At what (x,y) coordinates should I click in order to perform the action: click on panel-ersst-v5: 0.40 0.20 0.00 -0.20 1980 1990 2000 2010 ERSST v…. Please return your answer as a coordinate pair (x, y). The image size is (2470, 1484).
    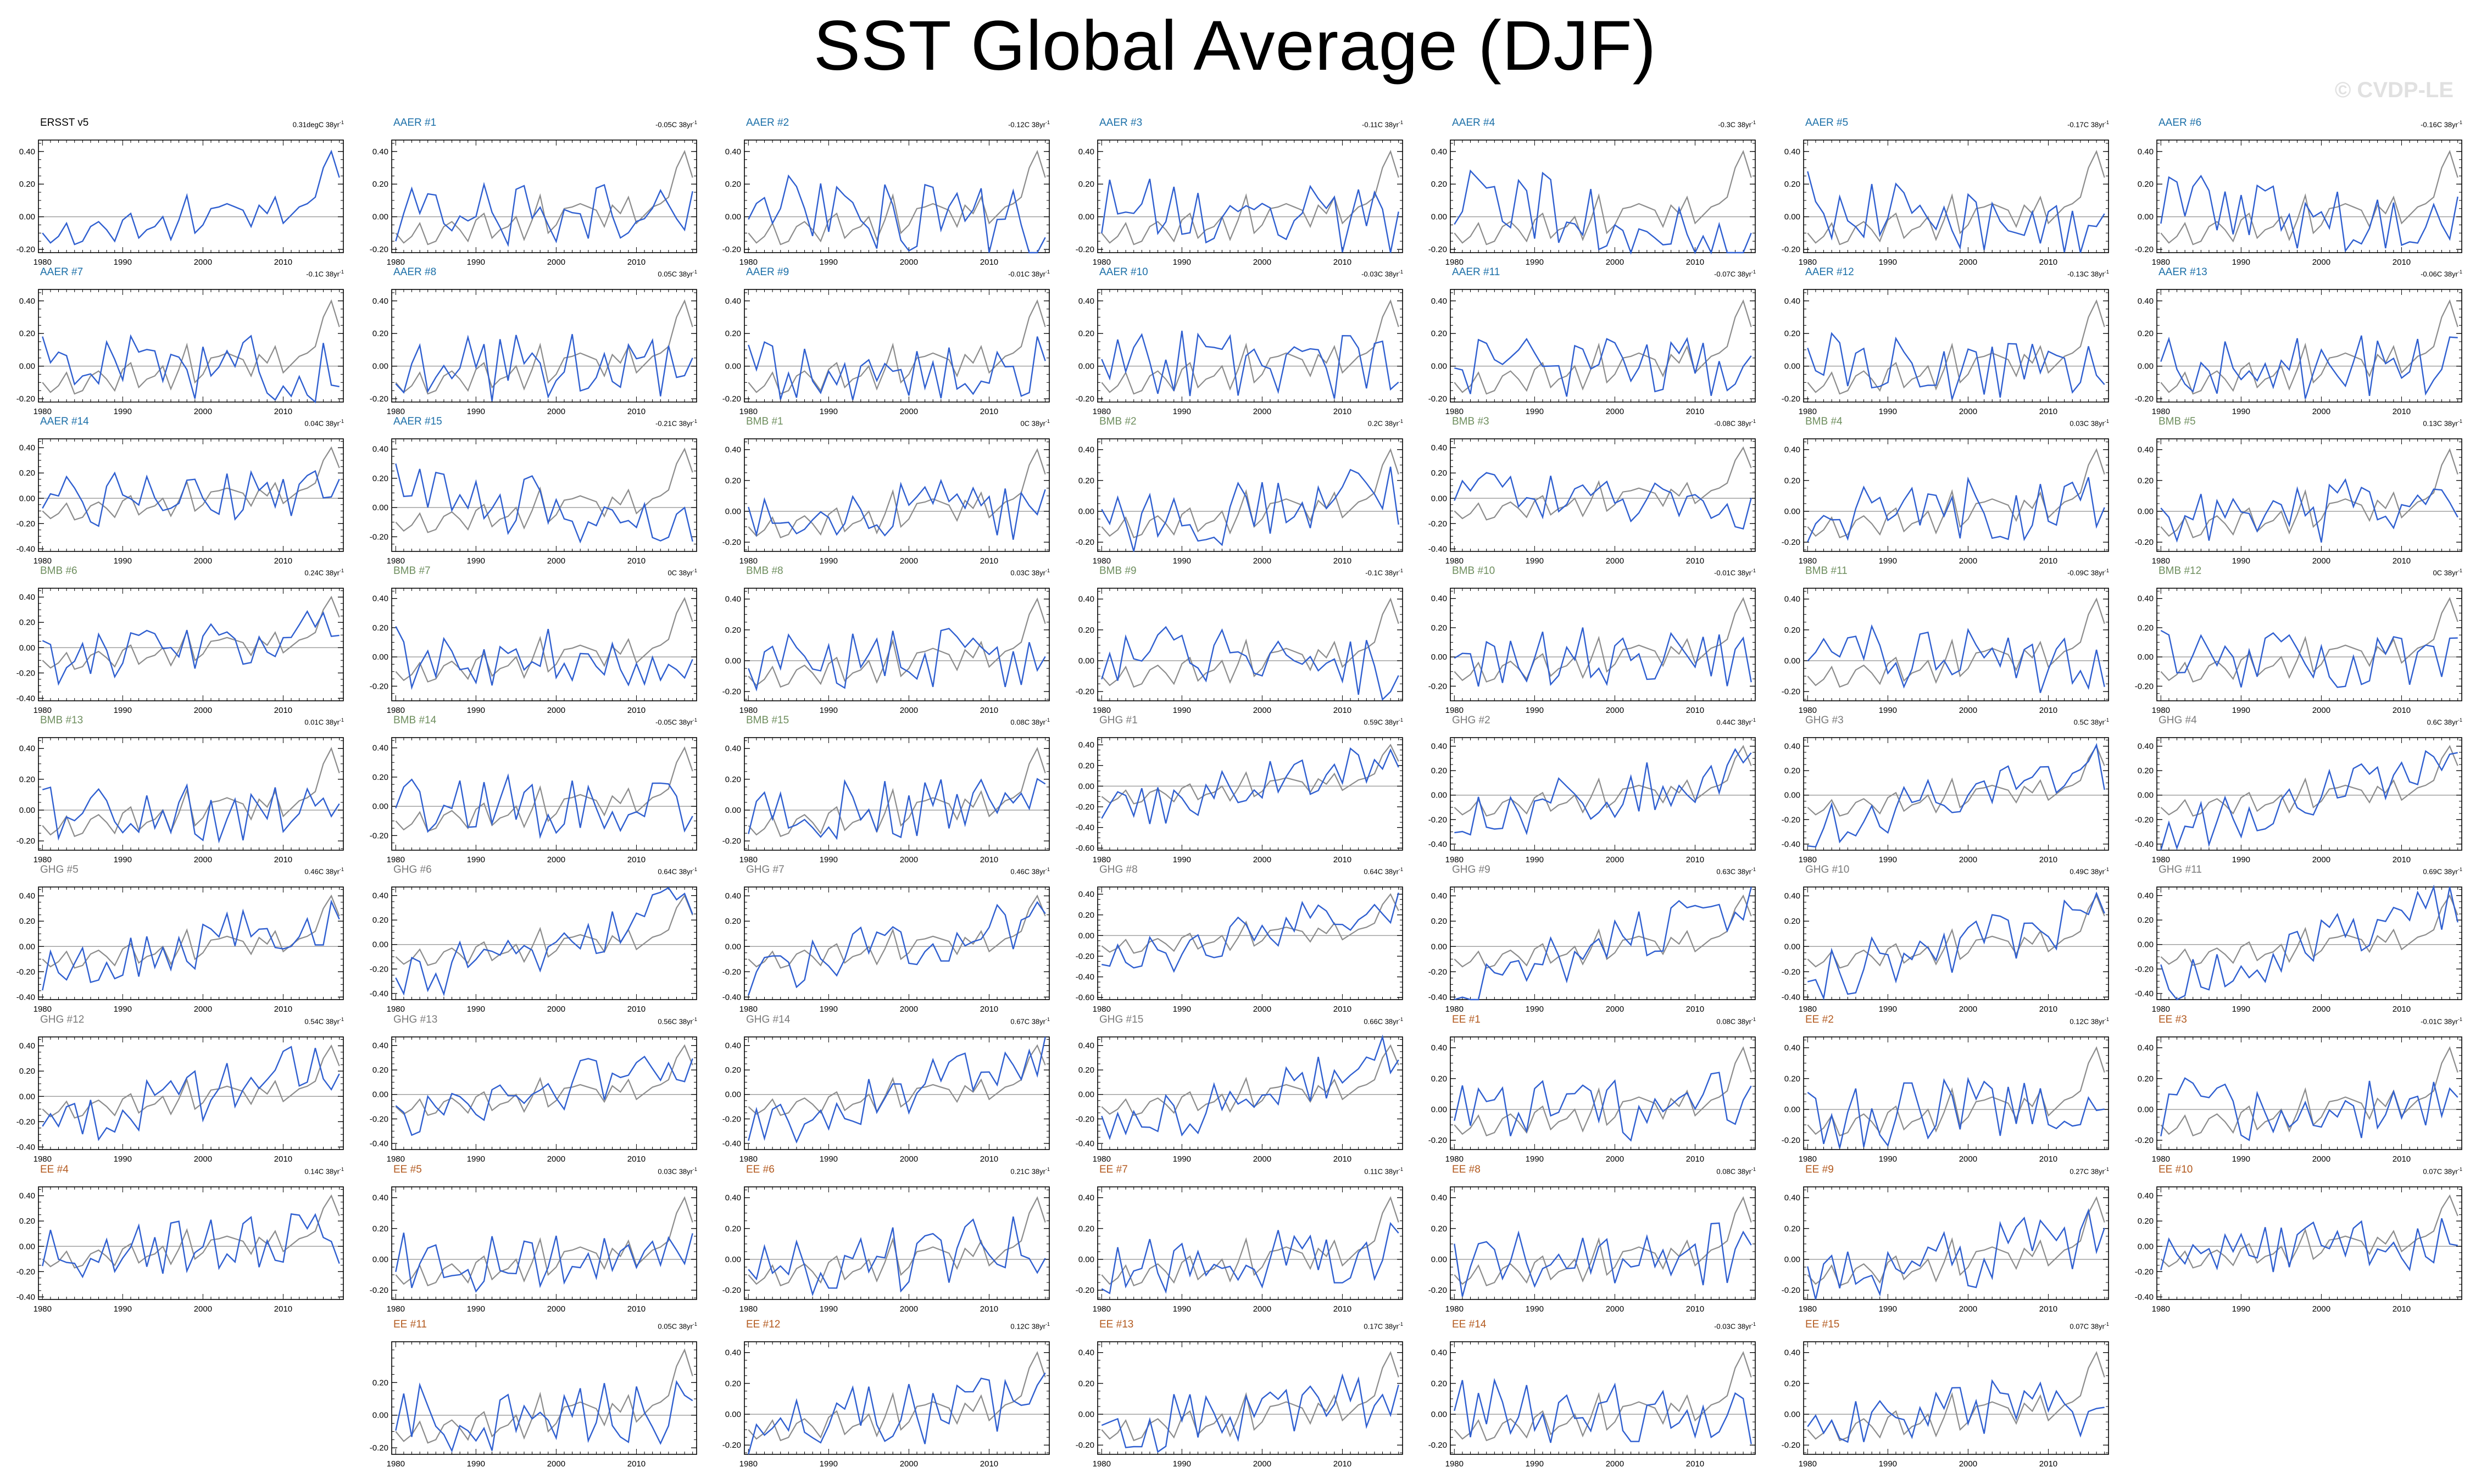
    Looking at the image, I should click on (176, 191).